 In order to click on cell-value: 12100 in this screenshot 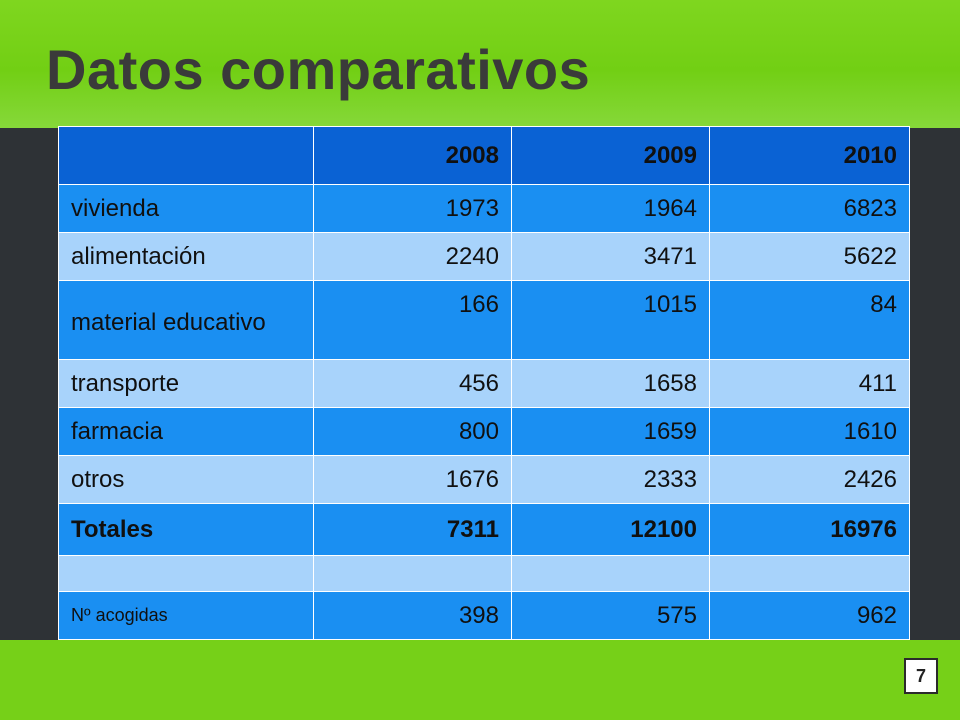, I will do `click(610, 529)`.